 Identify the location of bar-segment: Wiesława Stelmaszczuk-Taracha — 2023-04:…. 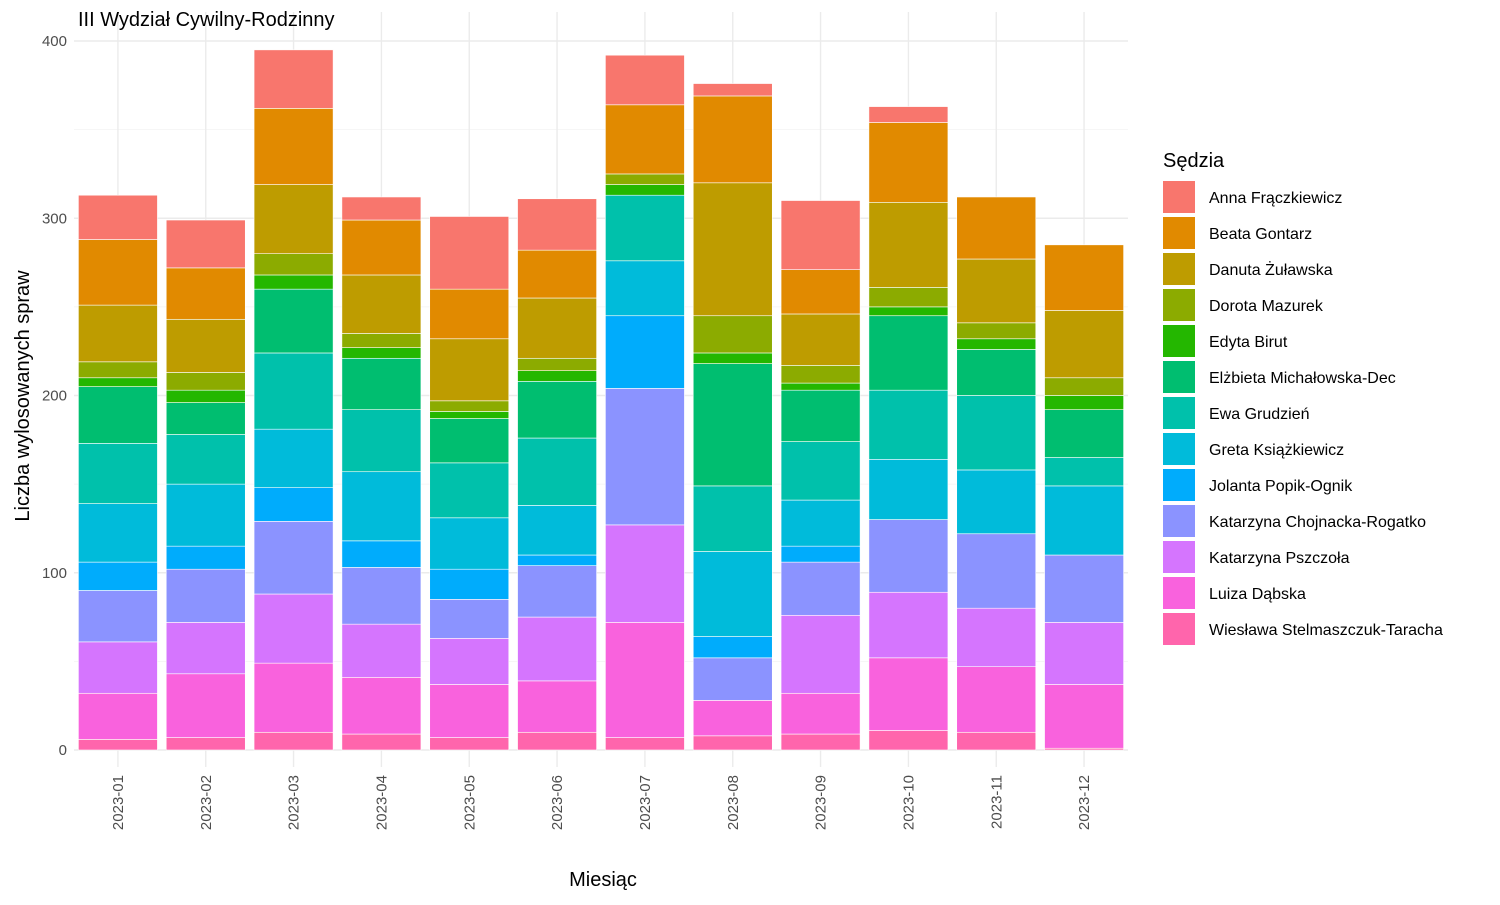
(381, 742).